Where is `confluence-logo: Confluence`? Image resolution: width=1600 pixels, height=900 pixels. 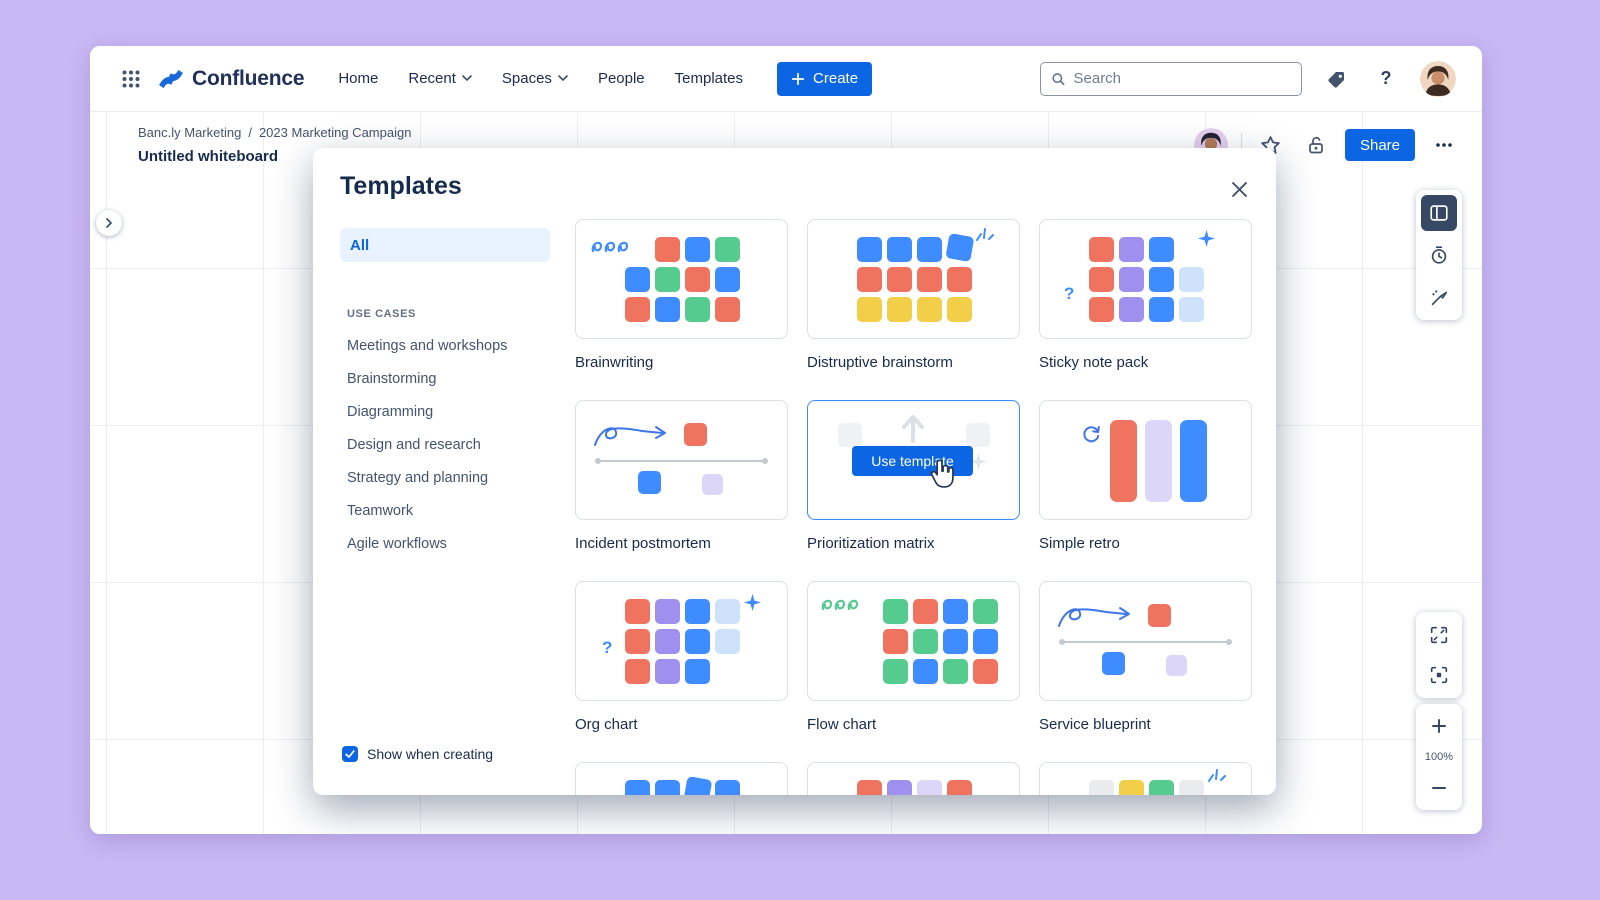 confluence-logo: Confluence is located at coordinates (231, 79).